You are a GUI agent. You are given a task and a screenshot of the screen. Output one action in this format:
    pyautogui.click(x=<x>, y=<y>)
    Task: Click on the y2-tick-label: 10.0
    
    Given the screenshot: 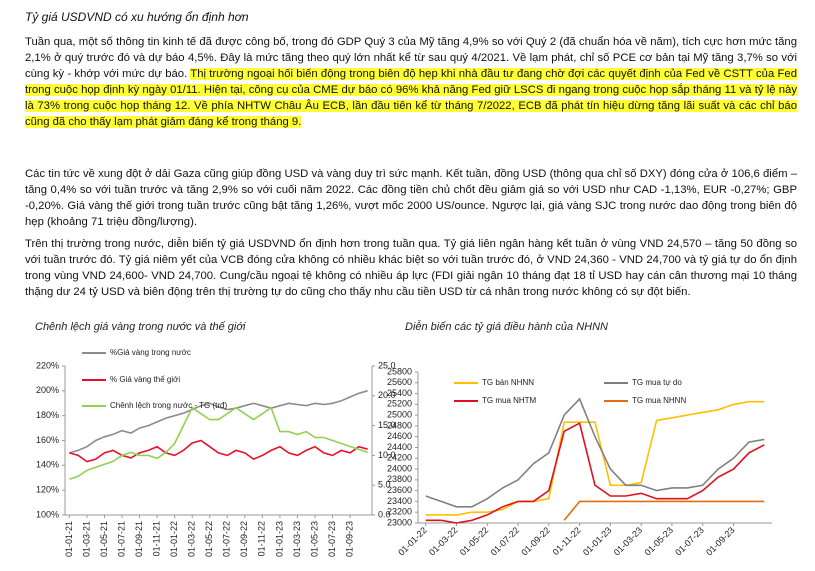 What is the action you would take?
    pyautogui.click(x=387, y=455)
    